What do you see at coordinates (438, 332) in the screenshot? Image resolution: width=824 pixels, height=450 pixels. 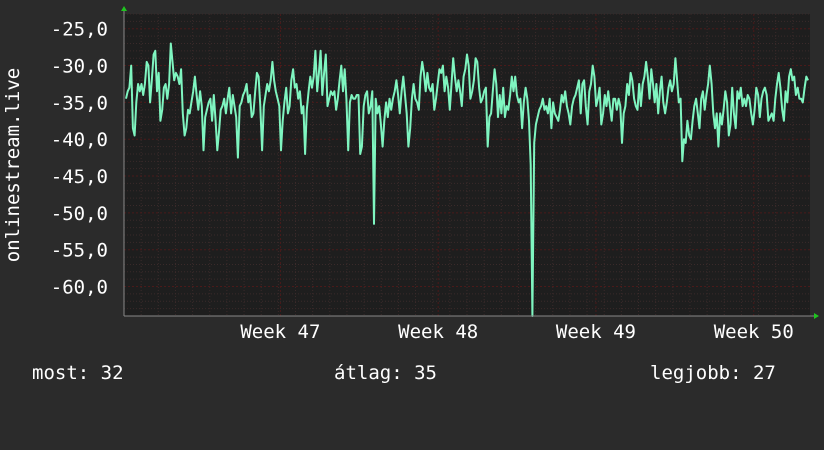 I see `x-tick-label: Week 48` at bounding box center [438, 332].